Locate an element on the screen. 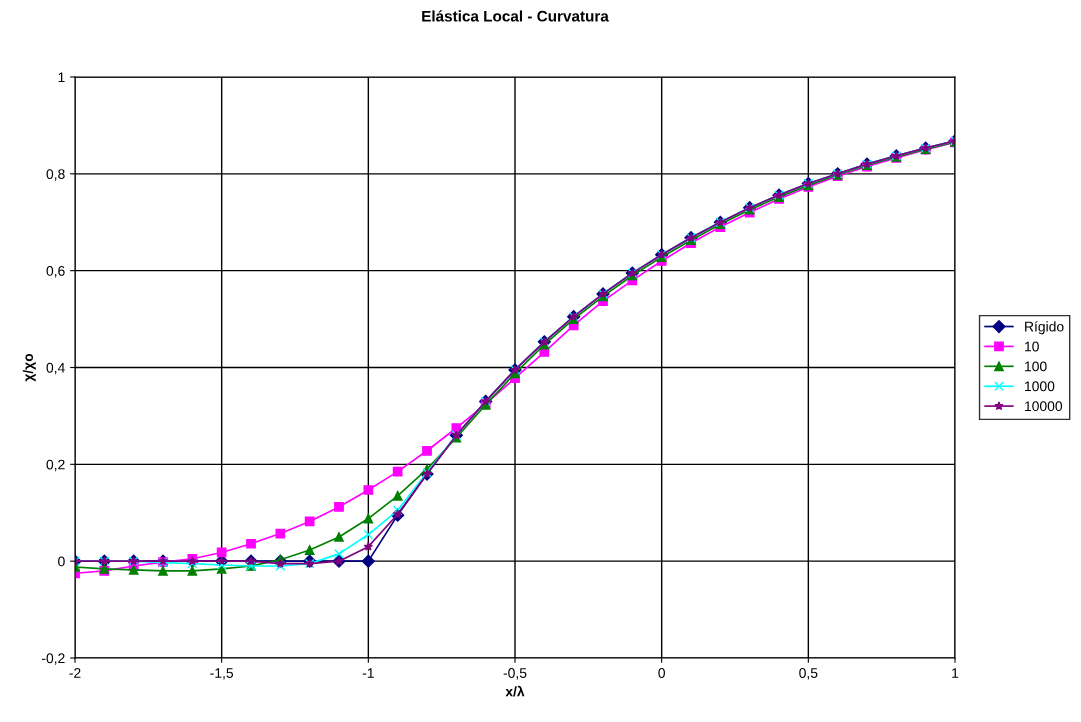 The image size is (1081, 722). y-tick-label: 1 is located at coordinates (61, 77).